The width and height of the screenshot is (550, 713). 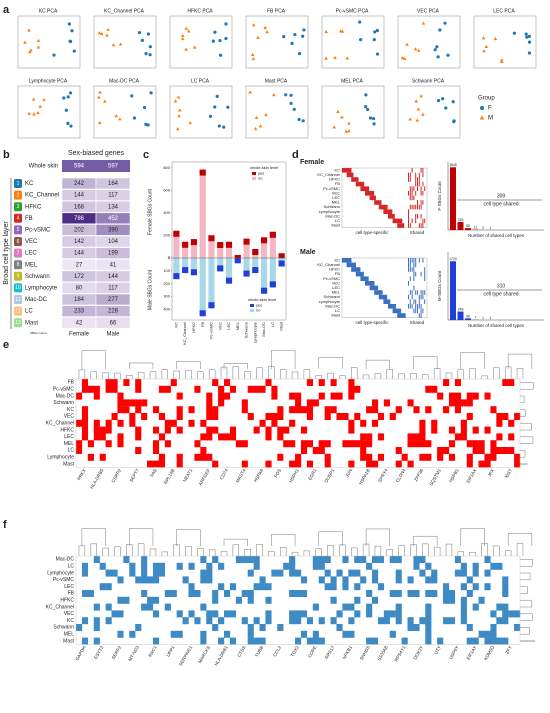 What do you see at coordinates (31, 254) in the screenshot?
I see `row-name: LEC` at bounding box center [31, 254].